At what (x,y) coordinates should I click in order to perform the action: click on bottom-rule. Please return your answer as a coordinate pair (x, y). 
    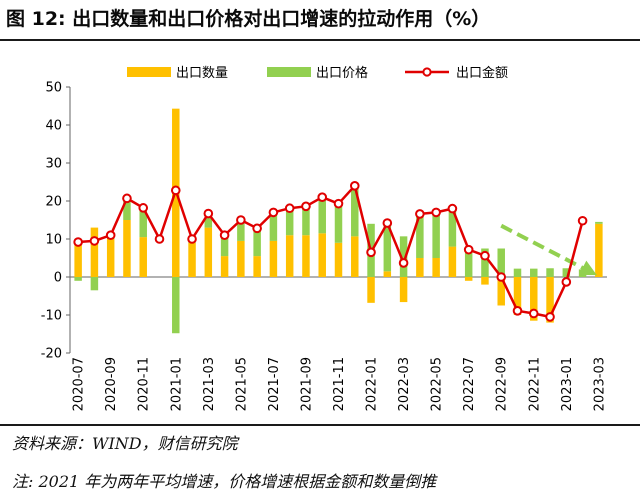
    Looking at the image, I should click on (320, 425).